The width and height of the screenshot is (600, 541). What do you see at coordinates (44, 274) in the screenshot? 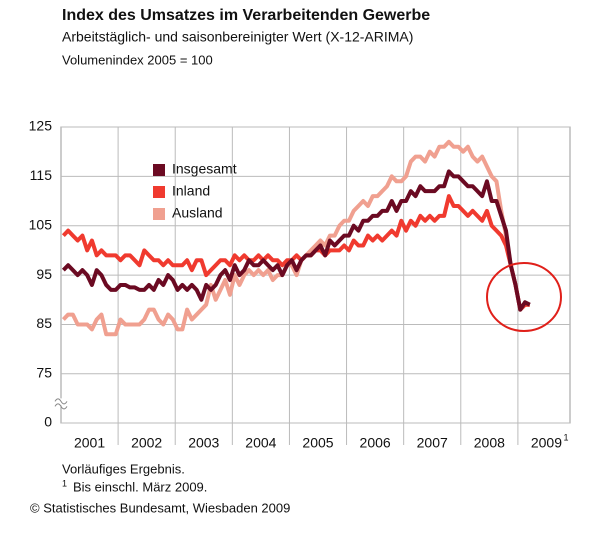
I see `y-tick-label: 95` at bounding box center [44, 274].